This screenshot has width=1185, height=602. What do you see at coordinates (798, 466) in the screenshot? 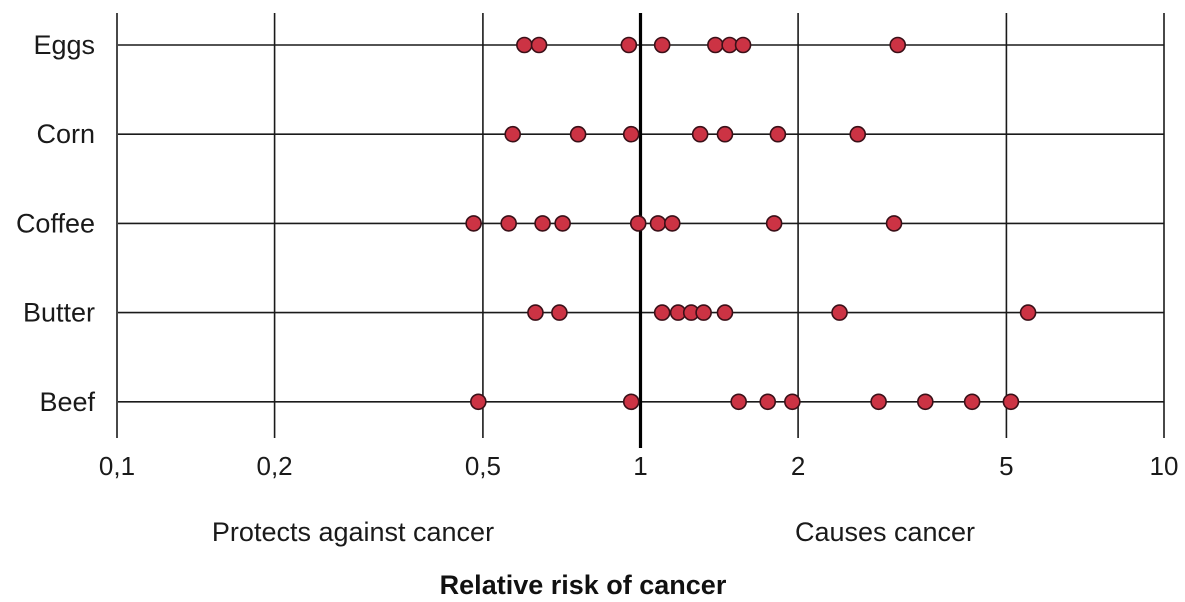
I see `x-tick-label: 2` at bounding box center [798, 466].